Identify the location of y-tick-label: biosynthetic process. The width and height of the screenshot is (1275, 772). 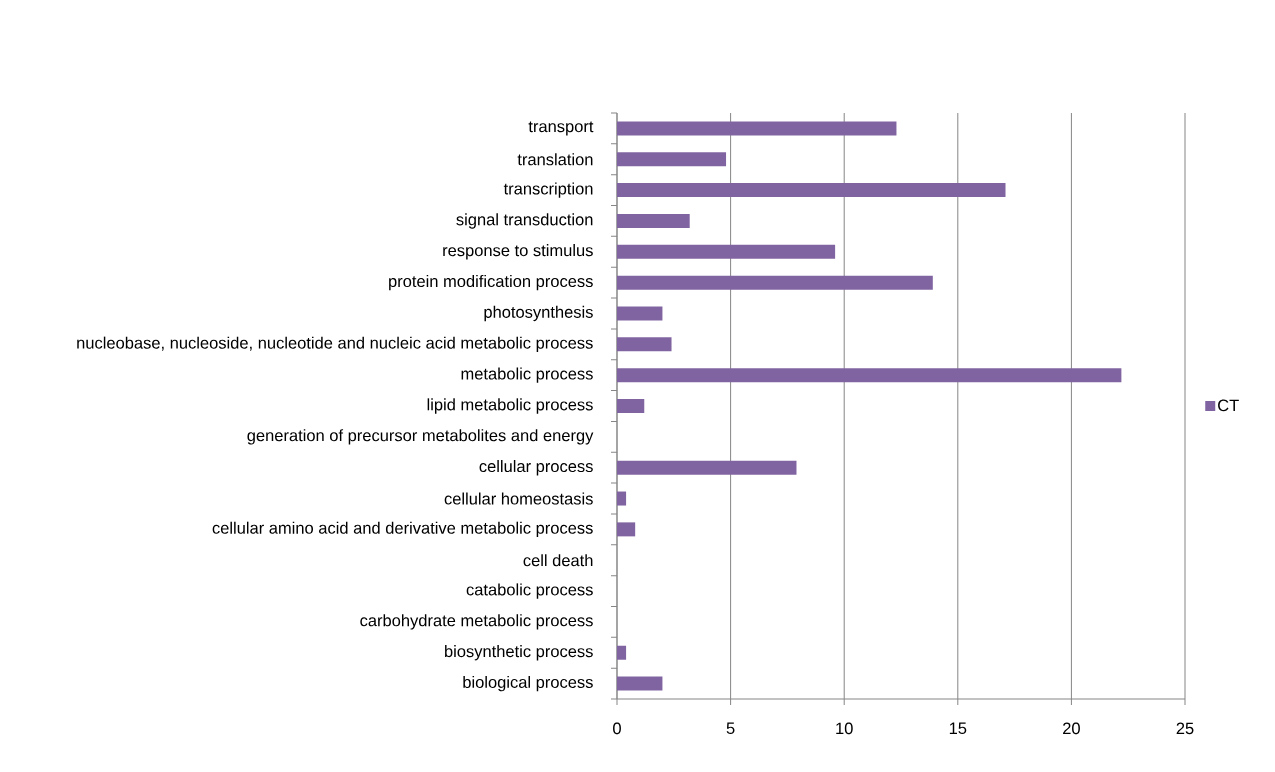
(519, 653).